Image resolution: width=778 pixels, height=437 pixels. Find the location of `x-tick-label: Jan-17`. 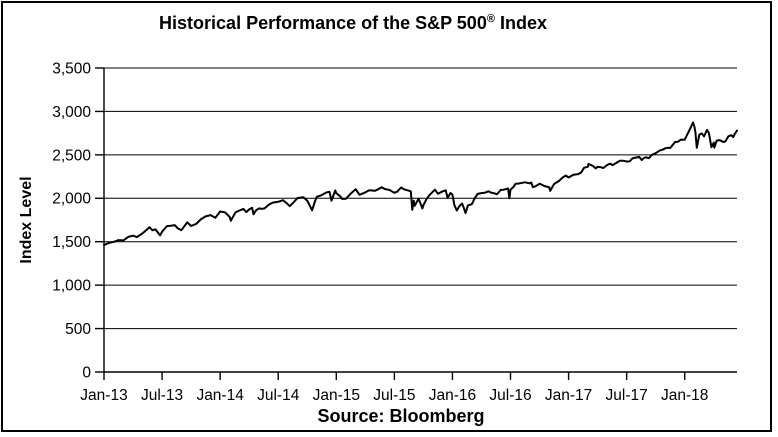

x-tick-label: Jan-17 is located at coordinates (568, 395).